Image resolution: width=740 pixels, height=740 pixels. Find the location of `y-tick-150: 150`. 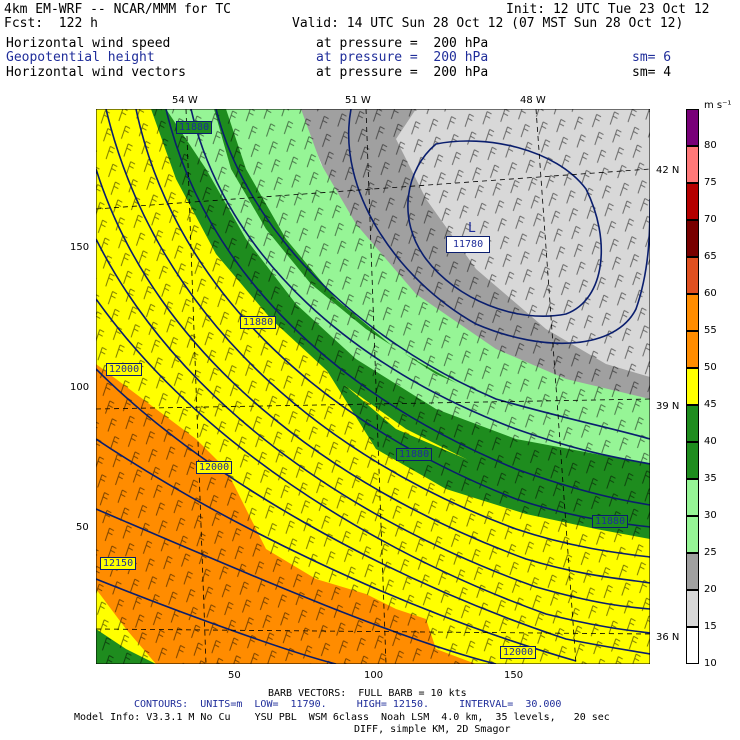

y-tick-150: 150 is located at coordinates (80, 247).